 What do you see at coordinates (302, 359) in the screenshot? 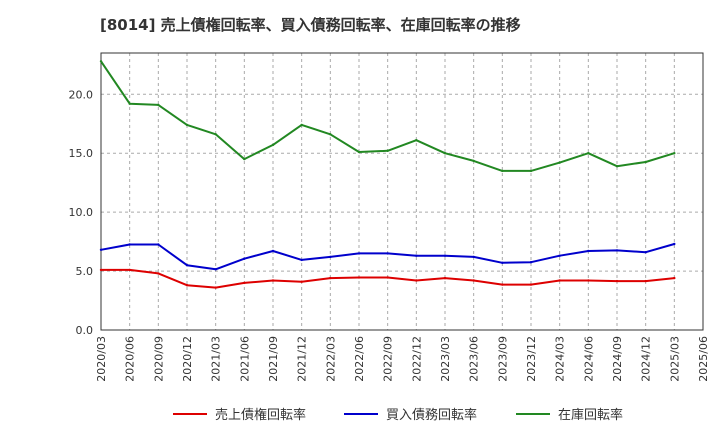
I see `x-tick-label: 2021/12` at bounding box center [302, 359].